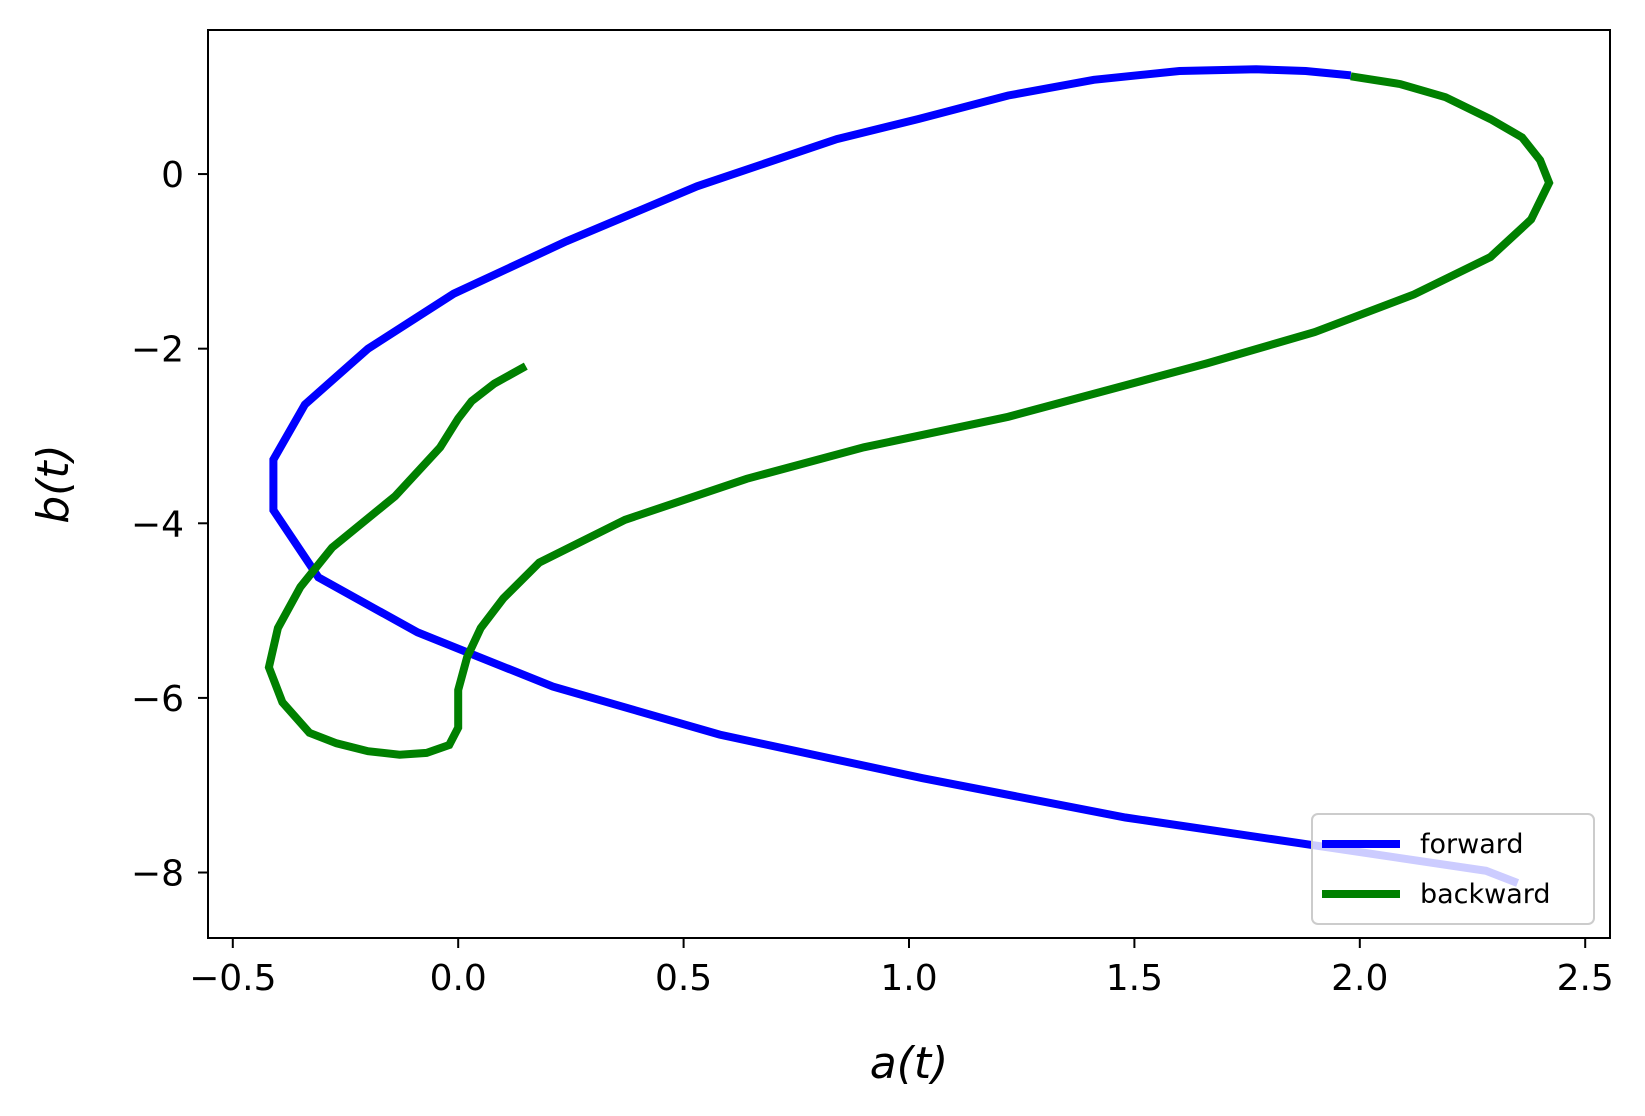 Image resolution: width=1645 pixels, height=1116 pixels. I want to click on y-tick-label: −6, so click(157, 699).